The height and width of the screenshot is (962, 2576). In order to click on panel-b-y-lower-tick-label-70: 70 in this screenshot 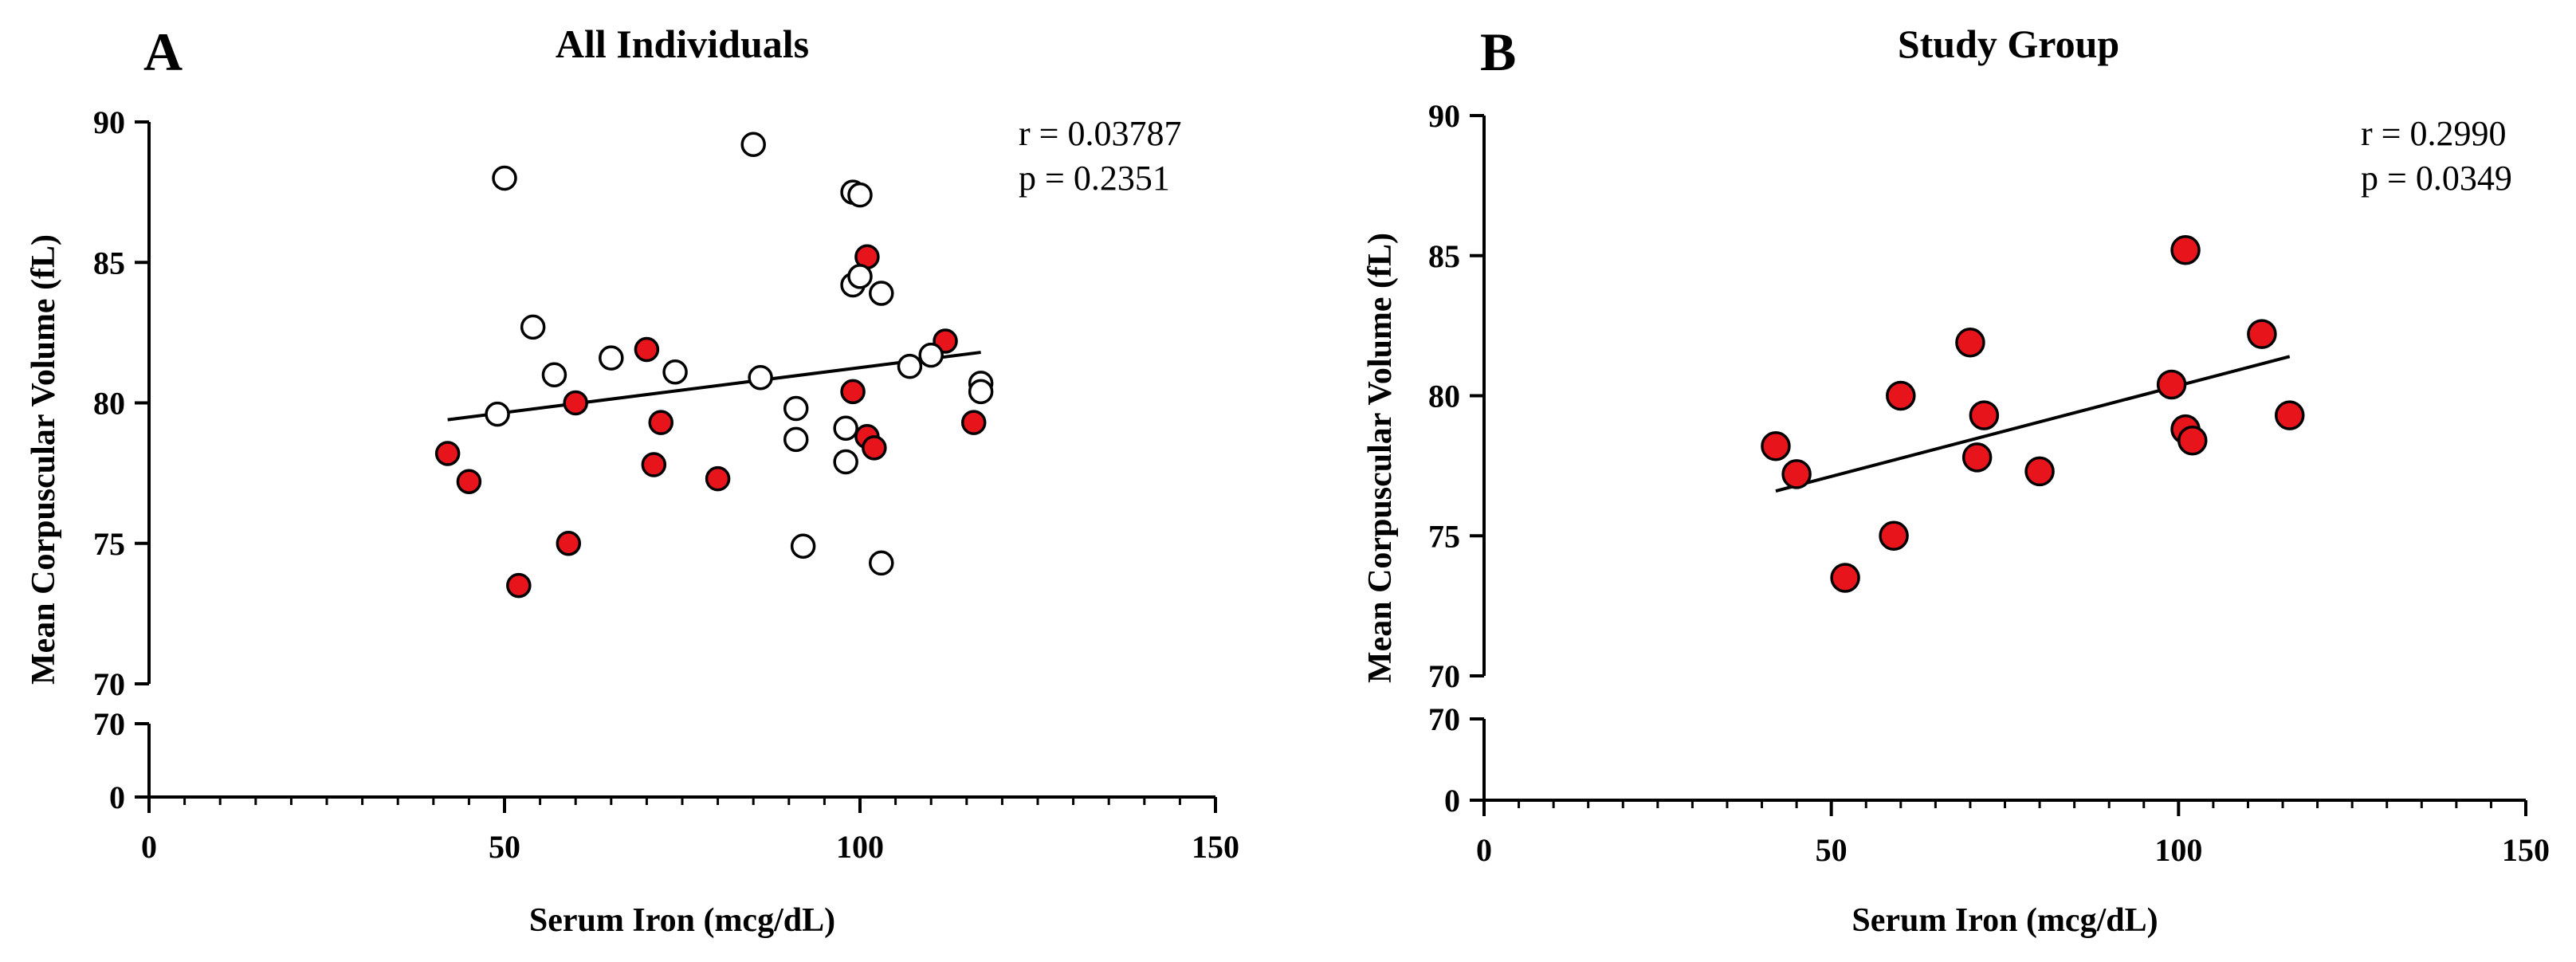, I will do `click(1444, 719)`.